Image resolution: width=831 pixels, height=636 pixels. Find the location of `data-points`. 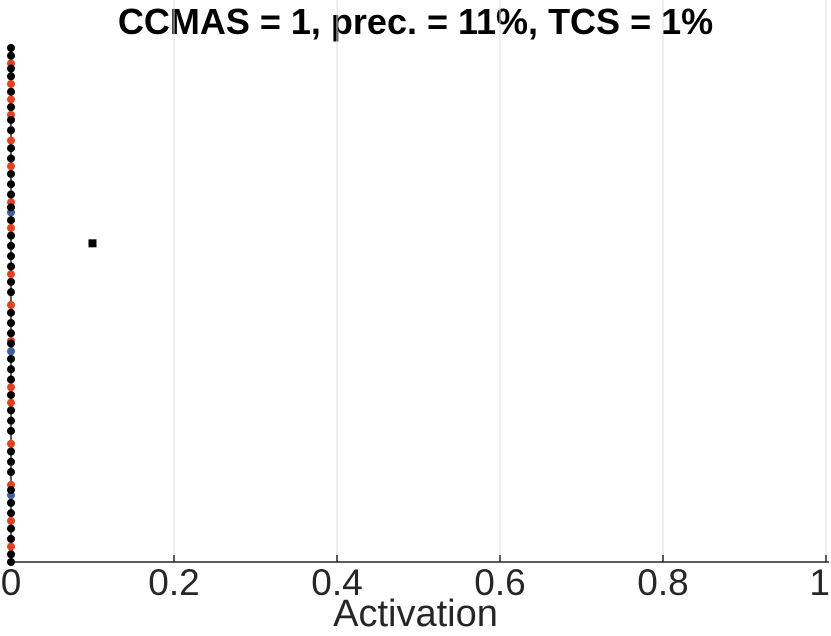

data-points is located at coordinates (52, 305).